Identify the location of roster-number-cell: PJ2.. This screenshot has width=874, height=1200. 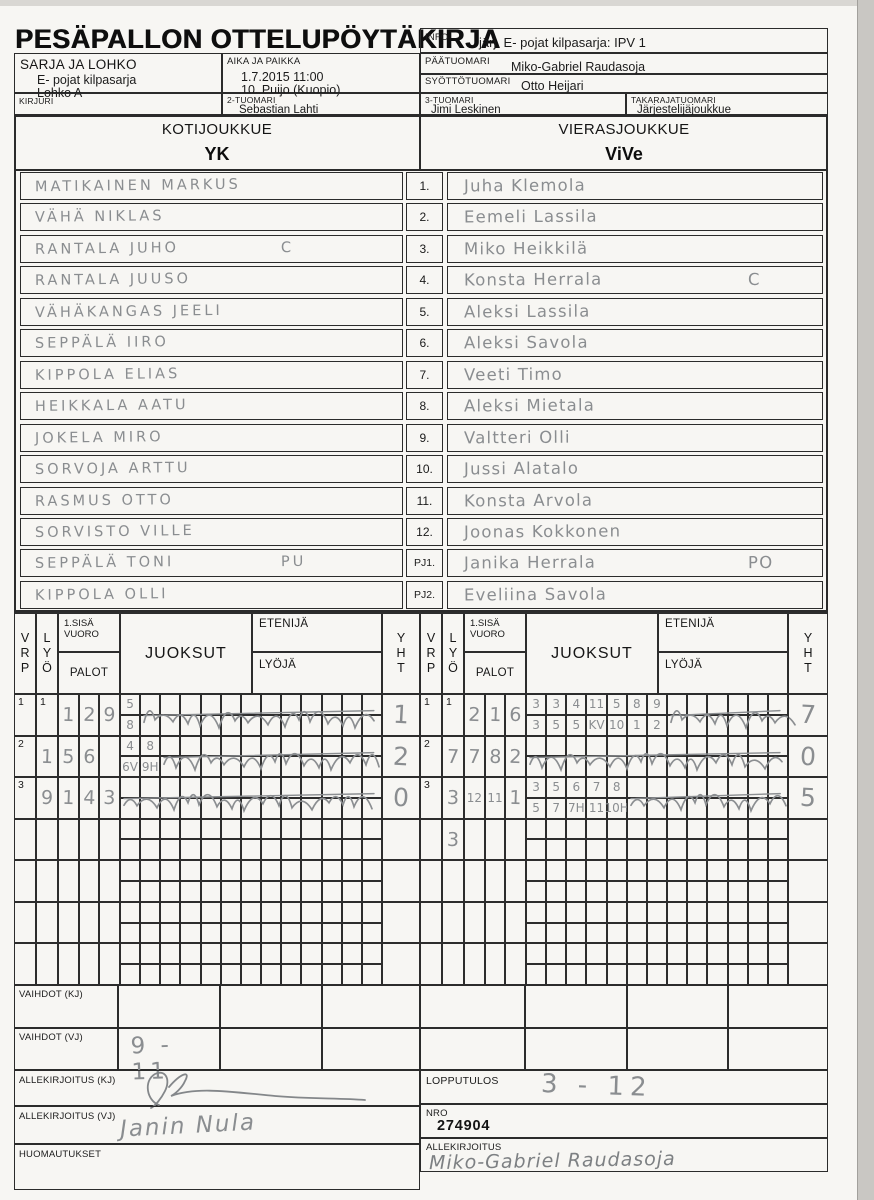
(424, 594).